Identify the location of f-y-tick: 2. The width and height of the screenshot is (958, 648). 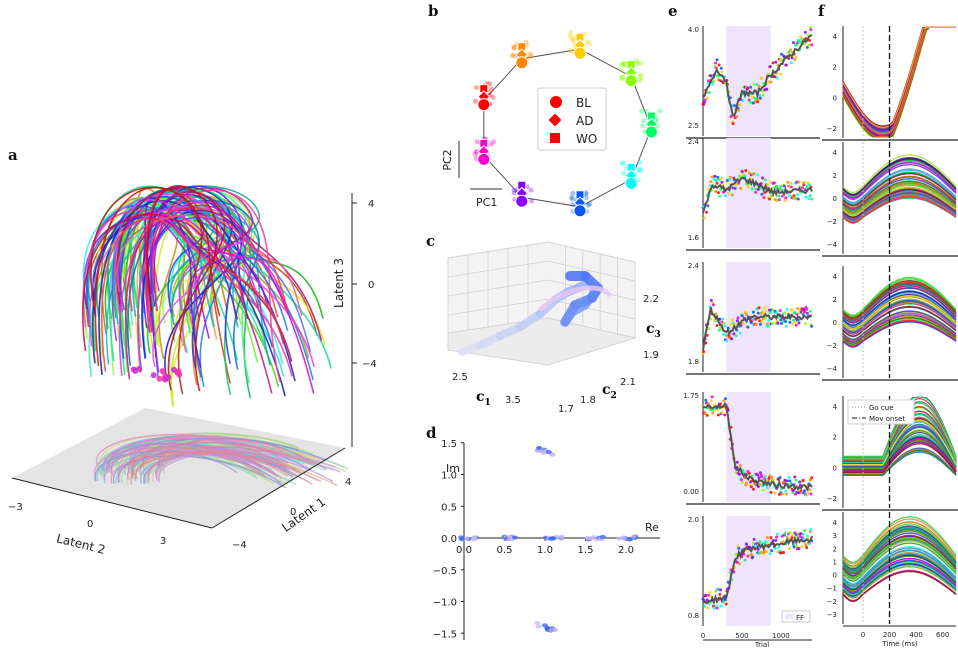
(835, 176).